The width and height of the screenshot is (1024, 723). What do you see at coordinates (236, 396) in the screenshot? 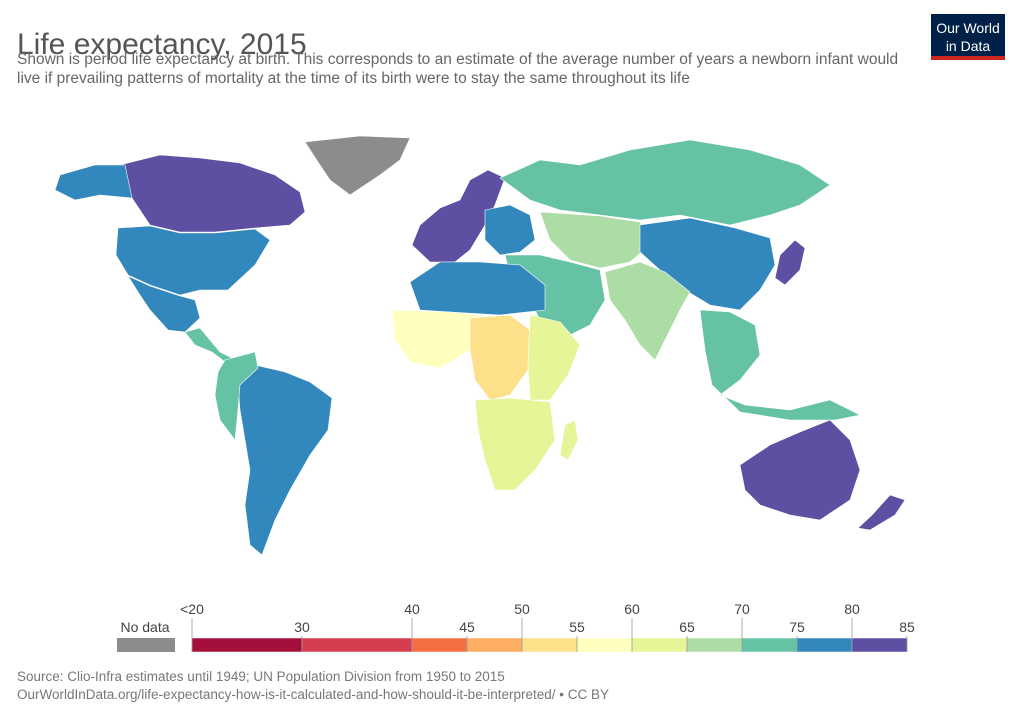
I see `region-south-america-west` at bounding box center [236, 396].